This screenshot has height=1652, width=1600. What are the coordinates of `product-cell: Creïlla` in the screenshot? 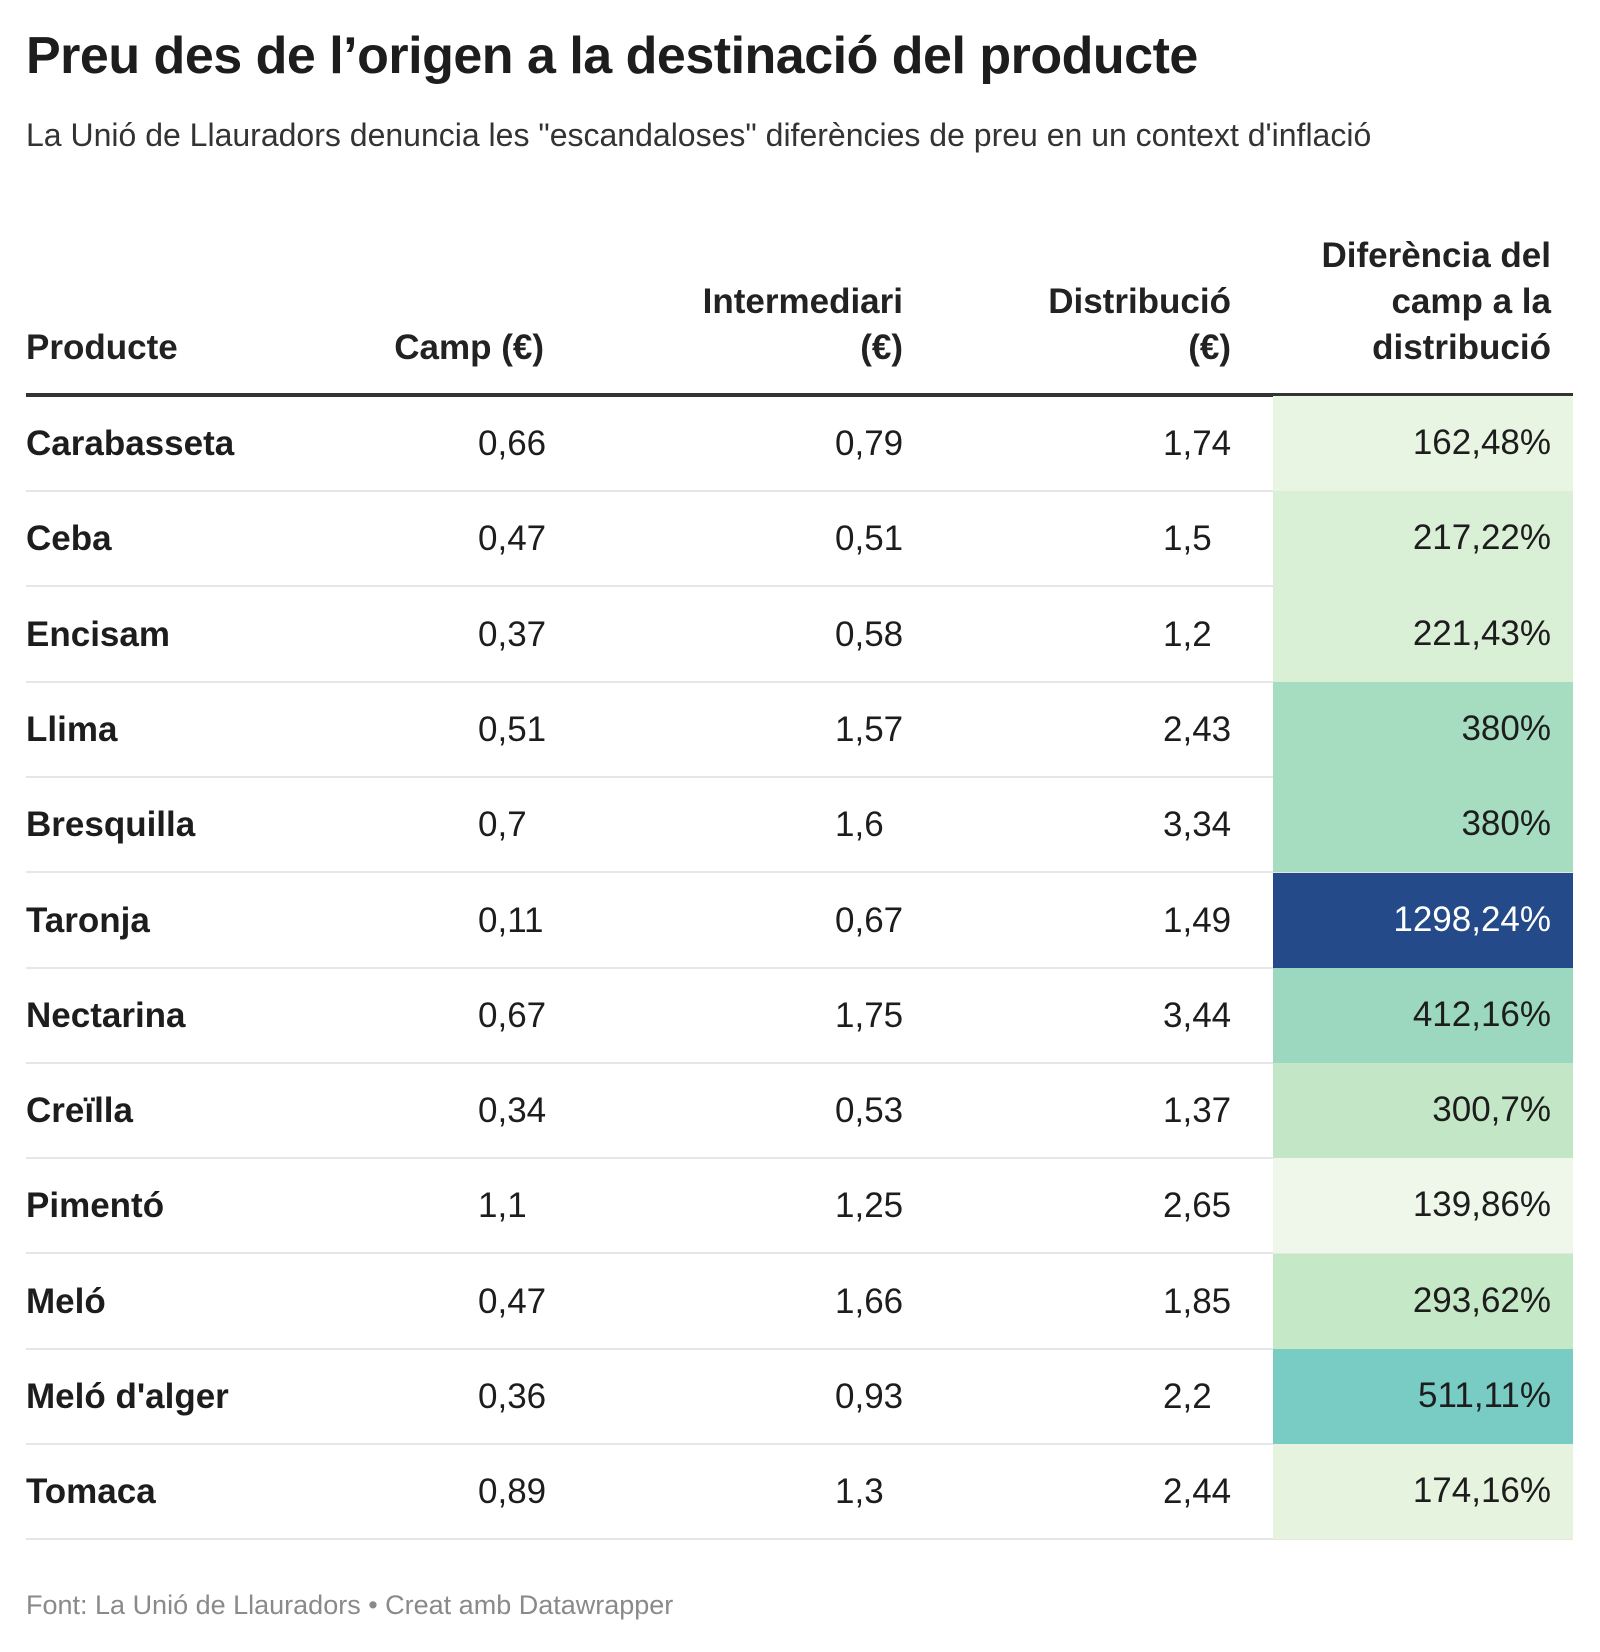 It's located at (79, 1111).